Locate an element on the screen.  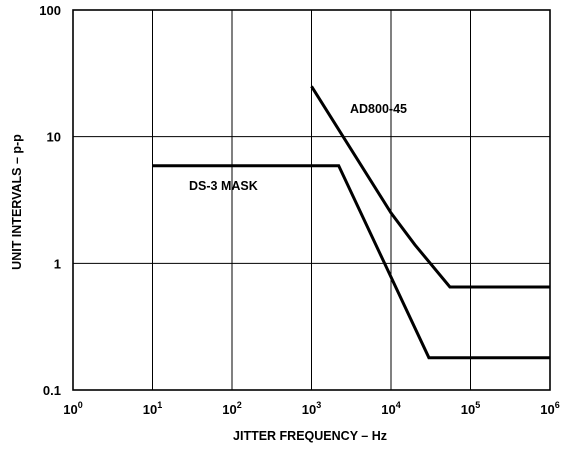
y-tick-label: 10 is located at coordinates (54, 137).